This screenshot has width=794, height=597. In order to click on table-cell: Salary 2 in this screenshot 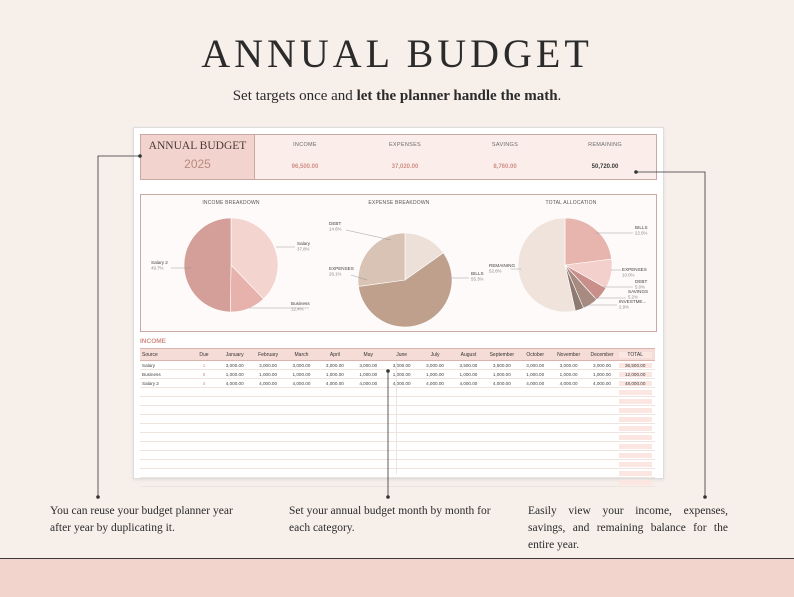, I will do `click(150, 383)`.